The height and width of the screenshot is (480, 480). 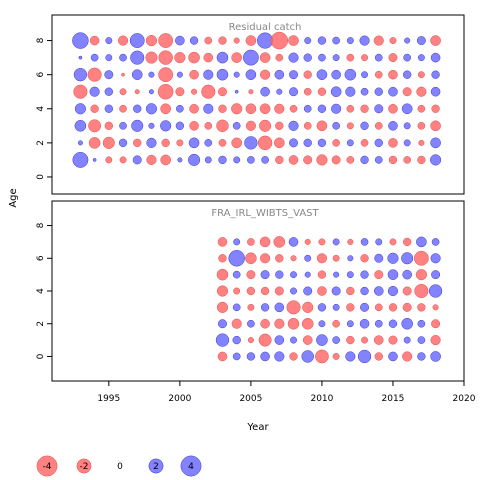 I want to click on y-tick-label: 2, so click(x=41, y=143).